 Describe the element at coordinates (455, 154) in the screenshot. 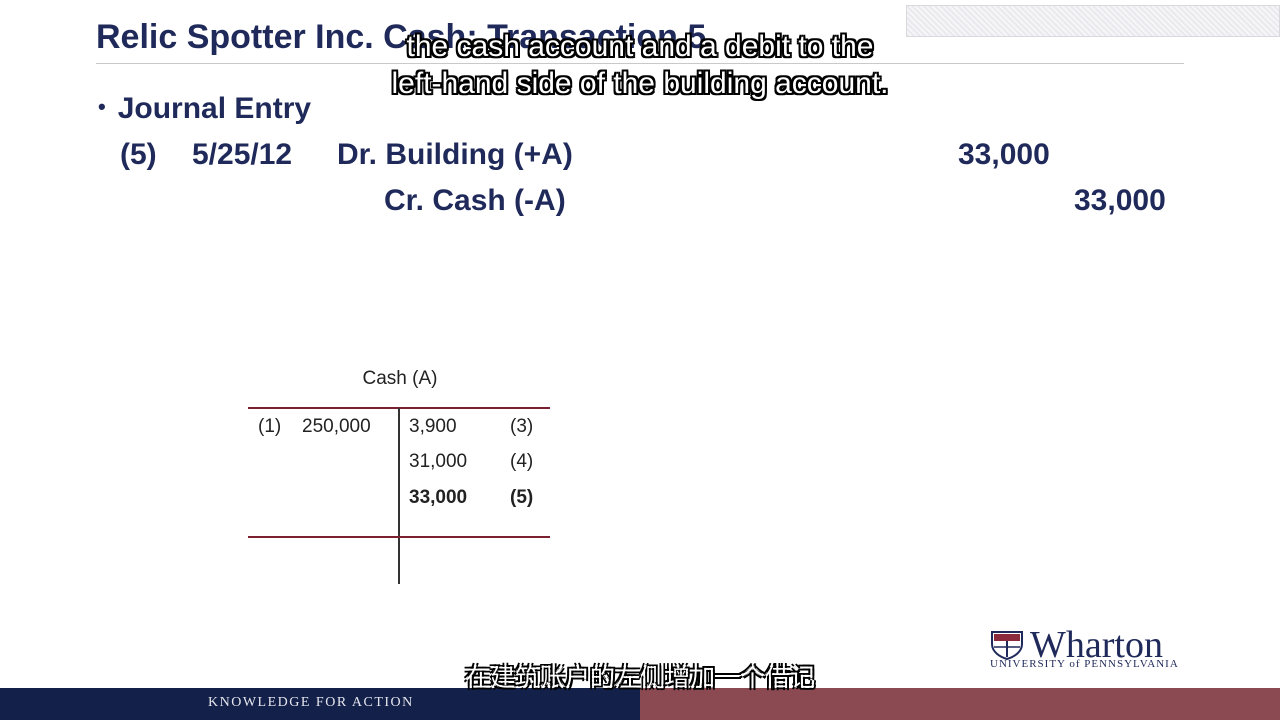

I see `debit-account: Dr. Building (+A)` at that location.